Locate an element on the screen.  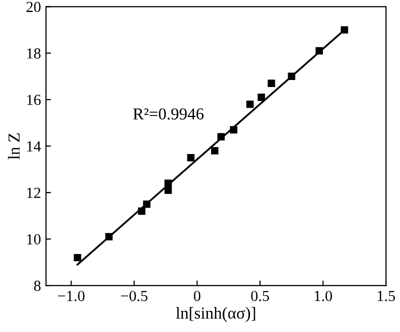
x-tick-label: 1.0 is located at coordinates (323, 296).